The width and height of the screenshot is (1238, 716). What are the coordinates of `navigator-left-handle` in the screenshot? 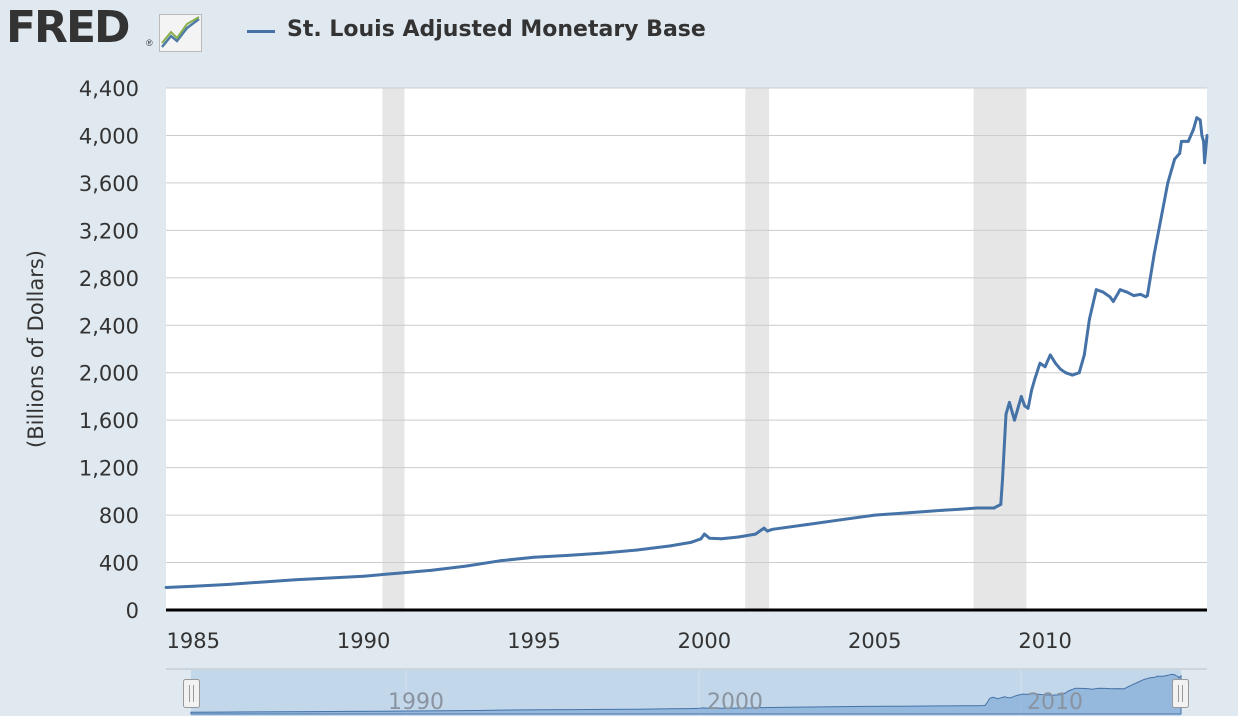 It's located at (191, 693).